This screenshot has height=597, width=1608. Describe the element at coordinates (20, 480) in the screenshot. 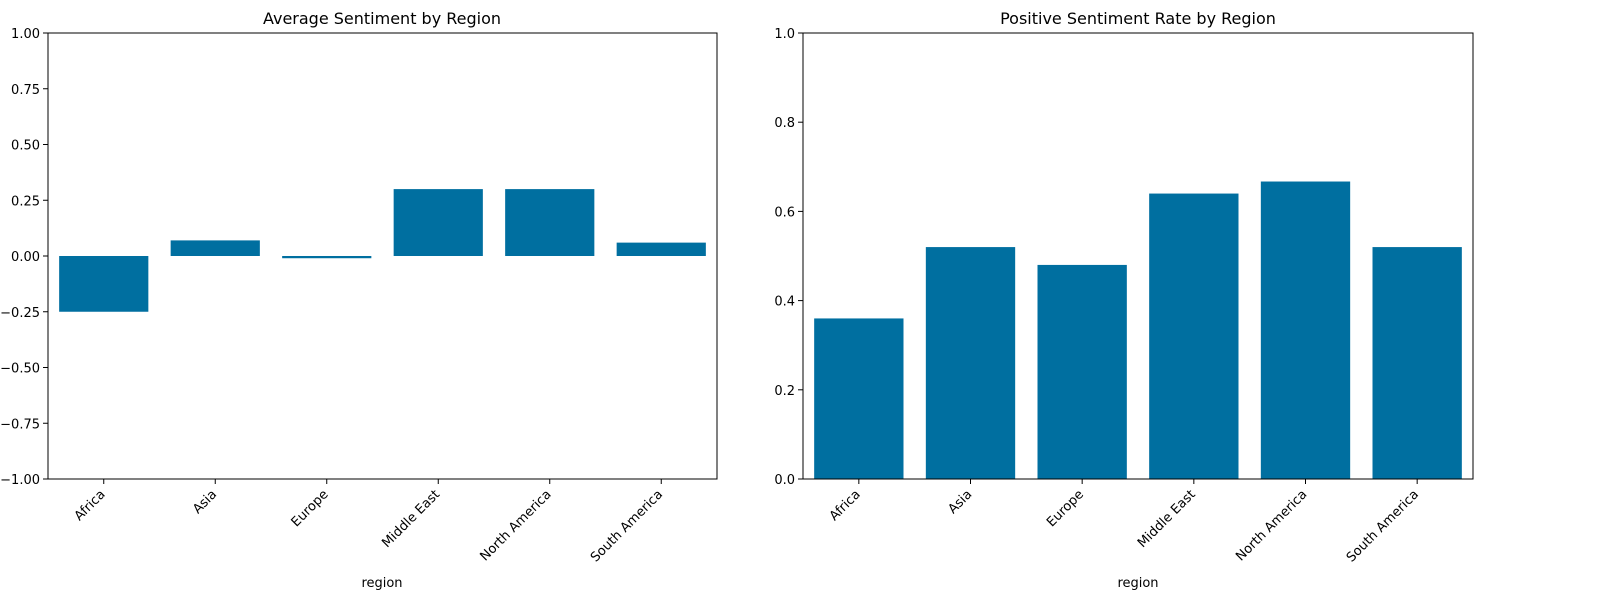

I see `y-tick-label: −1.00` at that location.